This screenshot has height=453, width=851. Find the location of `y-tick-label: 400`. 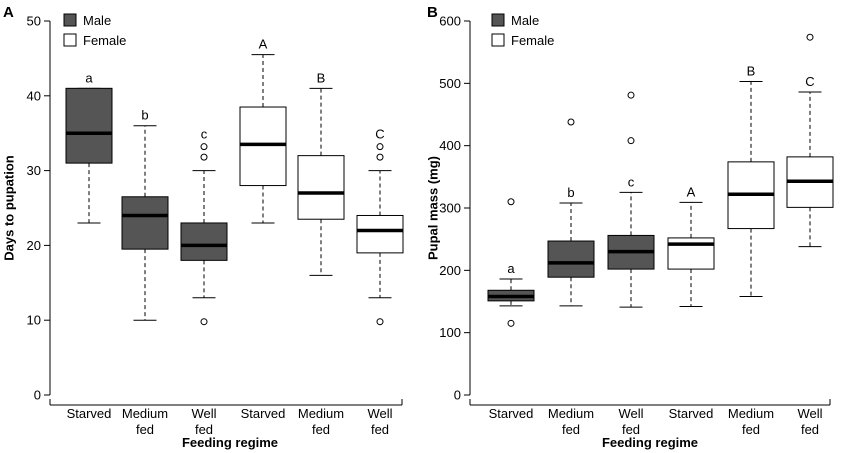

y-tick-label: 400 is located at coordinates (450, 145).